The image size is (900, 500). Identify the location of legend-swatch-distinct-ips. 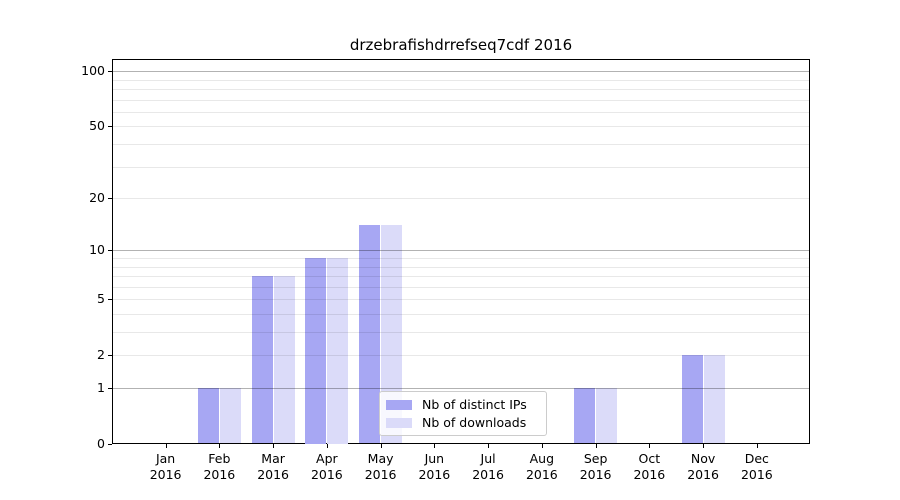
(399, 404).